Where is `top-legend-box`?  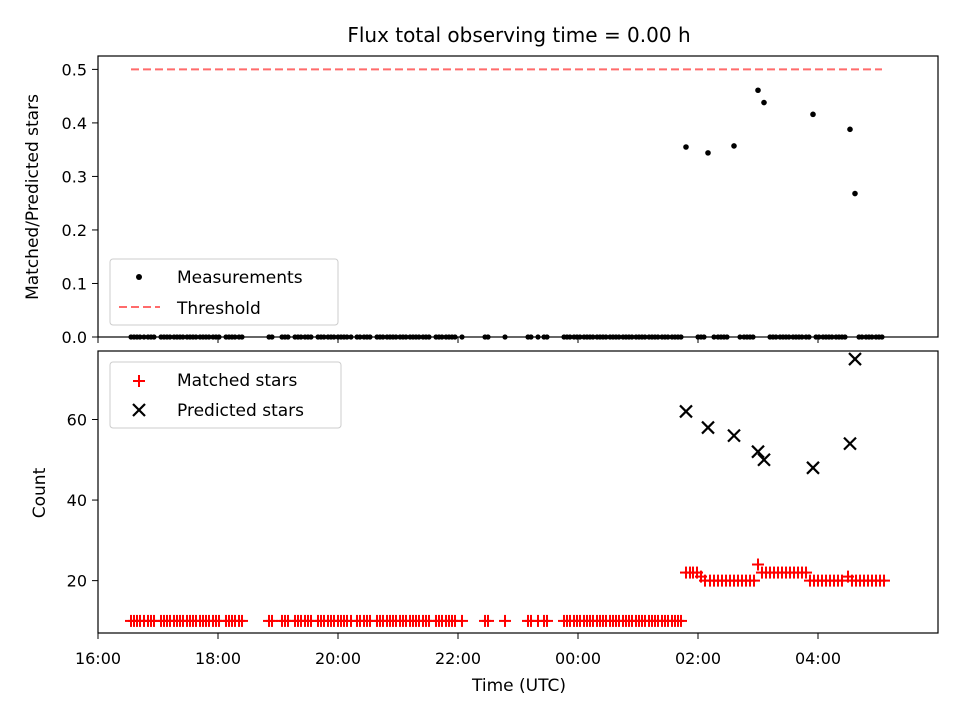
top-legend-box is located at coordinates (224, 292).